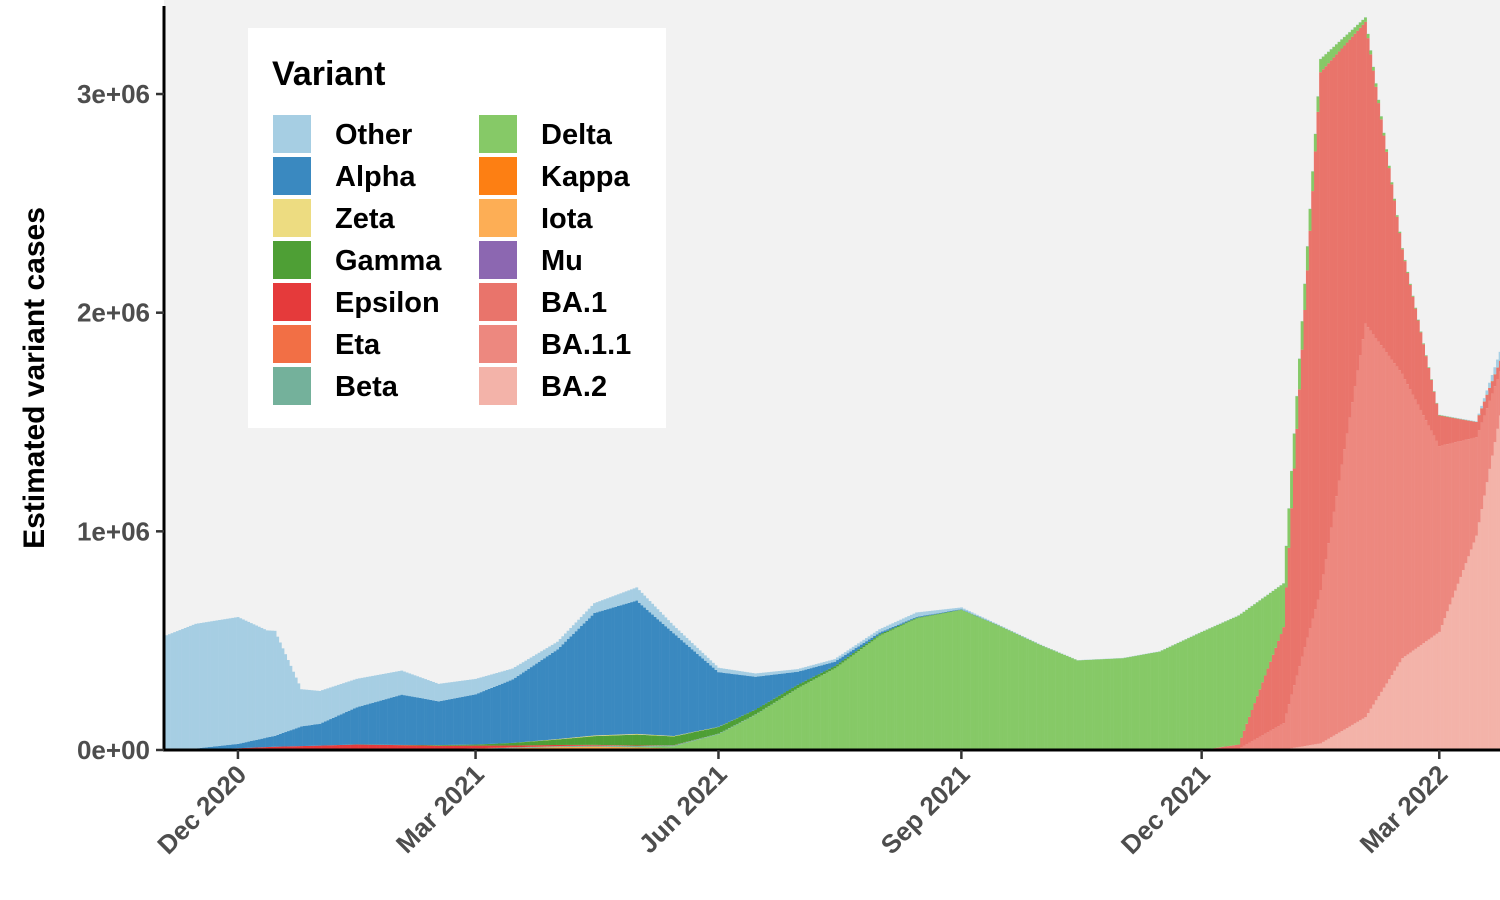 The image size is (1500, 900). I want to click on legend-item-mu: Mu, so click(530, 260).